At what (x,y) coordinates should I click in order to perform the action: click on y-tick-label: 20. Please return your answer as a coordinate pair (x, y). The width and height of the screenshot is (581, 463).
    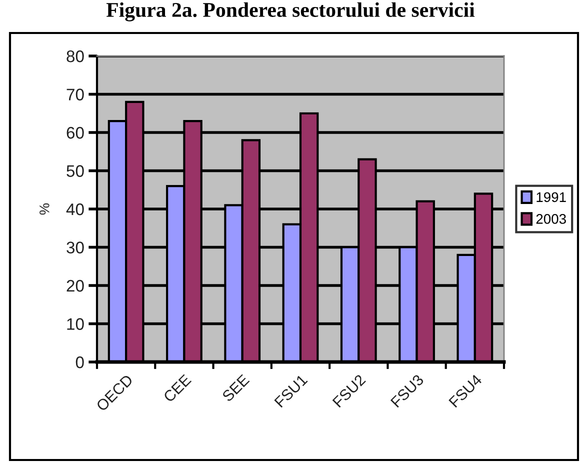
    Looking at the image, I should click on (75, 286).